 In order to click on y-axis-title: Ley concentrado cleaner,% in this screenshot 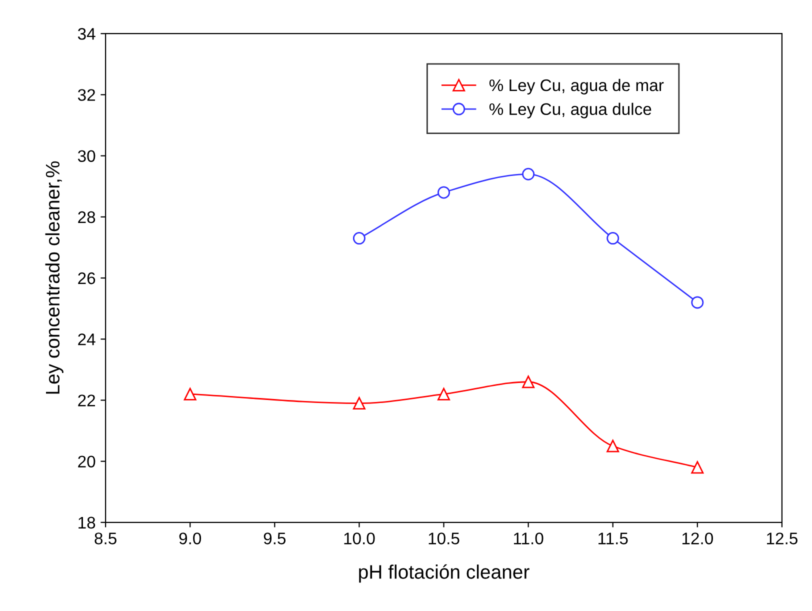, I will do `click(54, 277)`.